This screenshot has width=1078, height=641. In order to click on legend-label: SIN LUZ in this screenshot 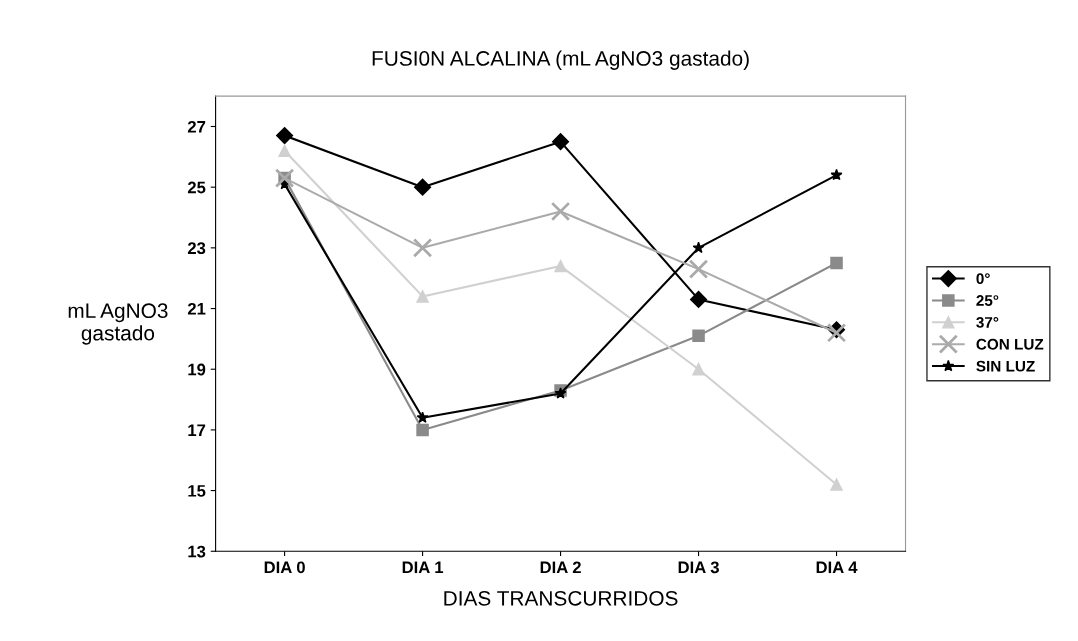, I will do `click(1005, 366)`.